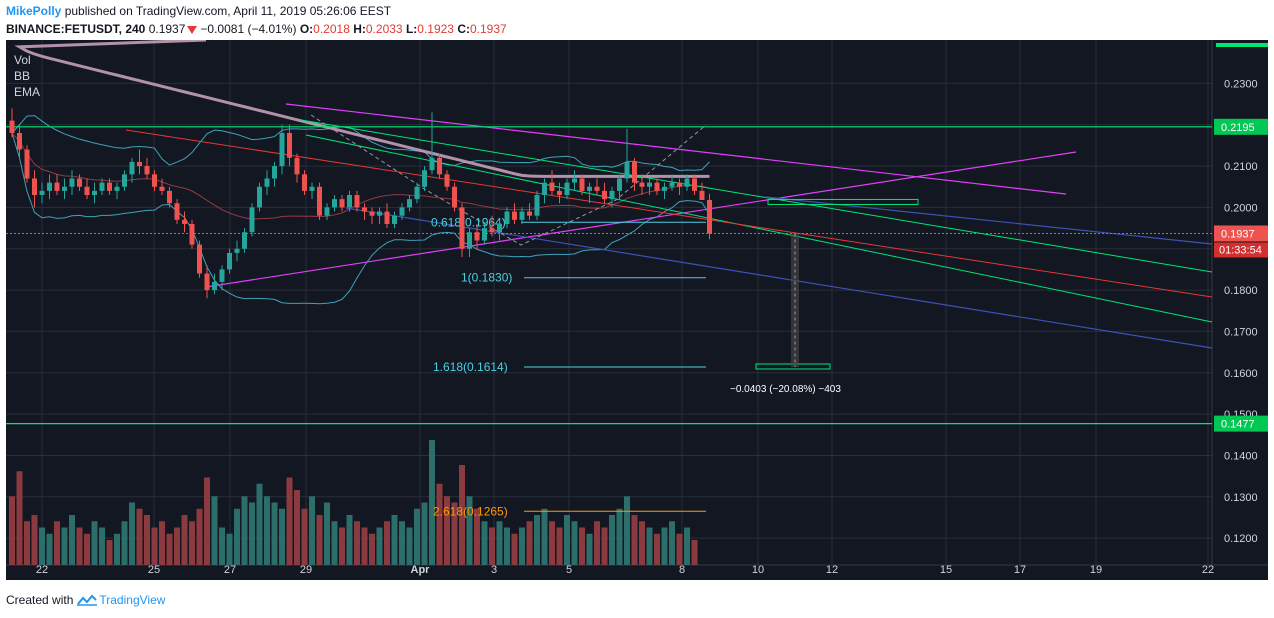 The width and height of the screenshot is (1274, 618). Describe the element at coordinates (384, 29) in the screenshot. I see `high-value: 0.2033` at that location.